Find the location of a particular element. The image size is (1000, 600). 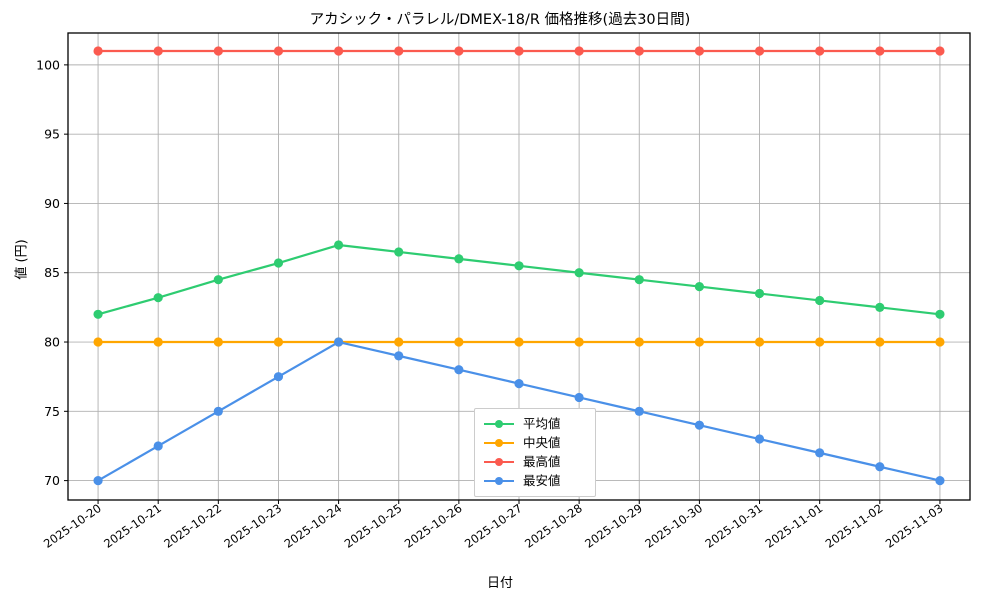

legend-item: 最安値 is located at coordinates (535, 480).